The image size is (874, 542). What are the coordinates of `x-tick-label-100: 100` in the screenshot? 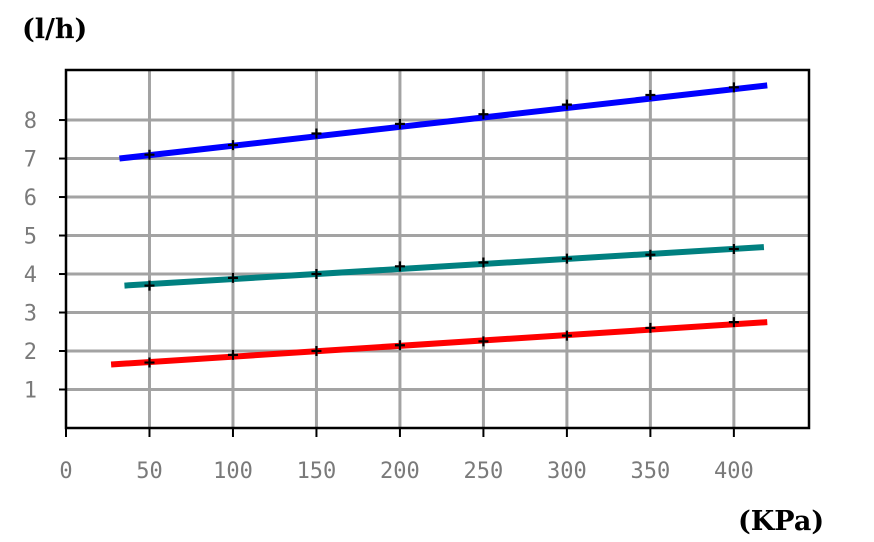 It's located at (233, 471).